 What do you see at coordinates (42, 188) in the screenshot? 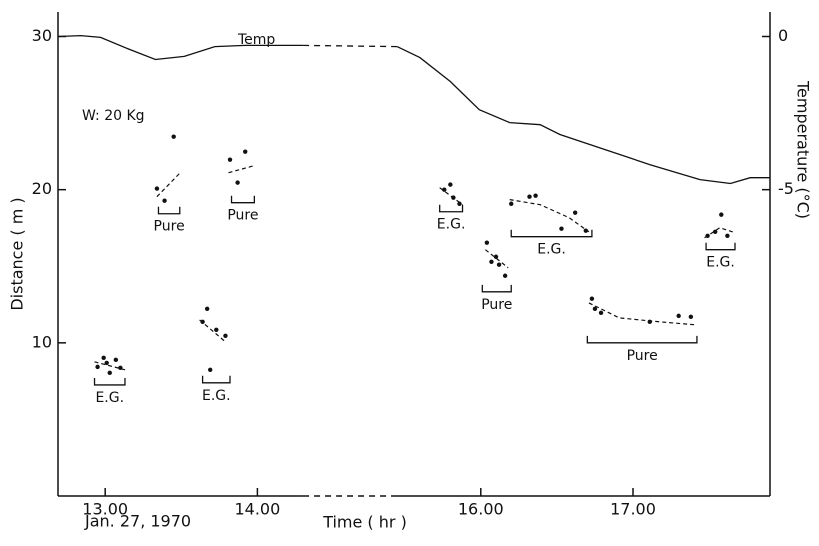
I see `y-tick-label: 20` at bounding box center [42, 188].